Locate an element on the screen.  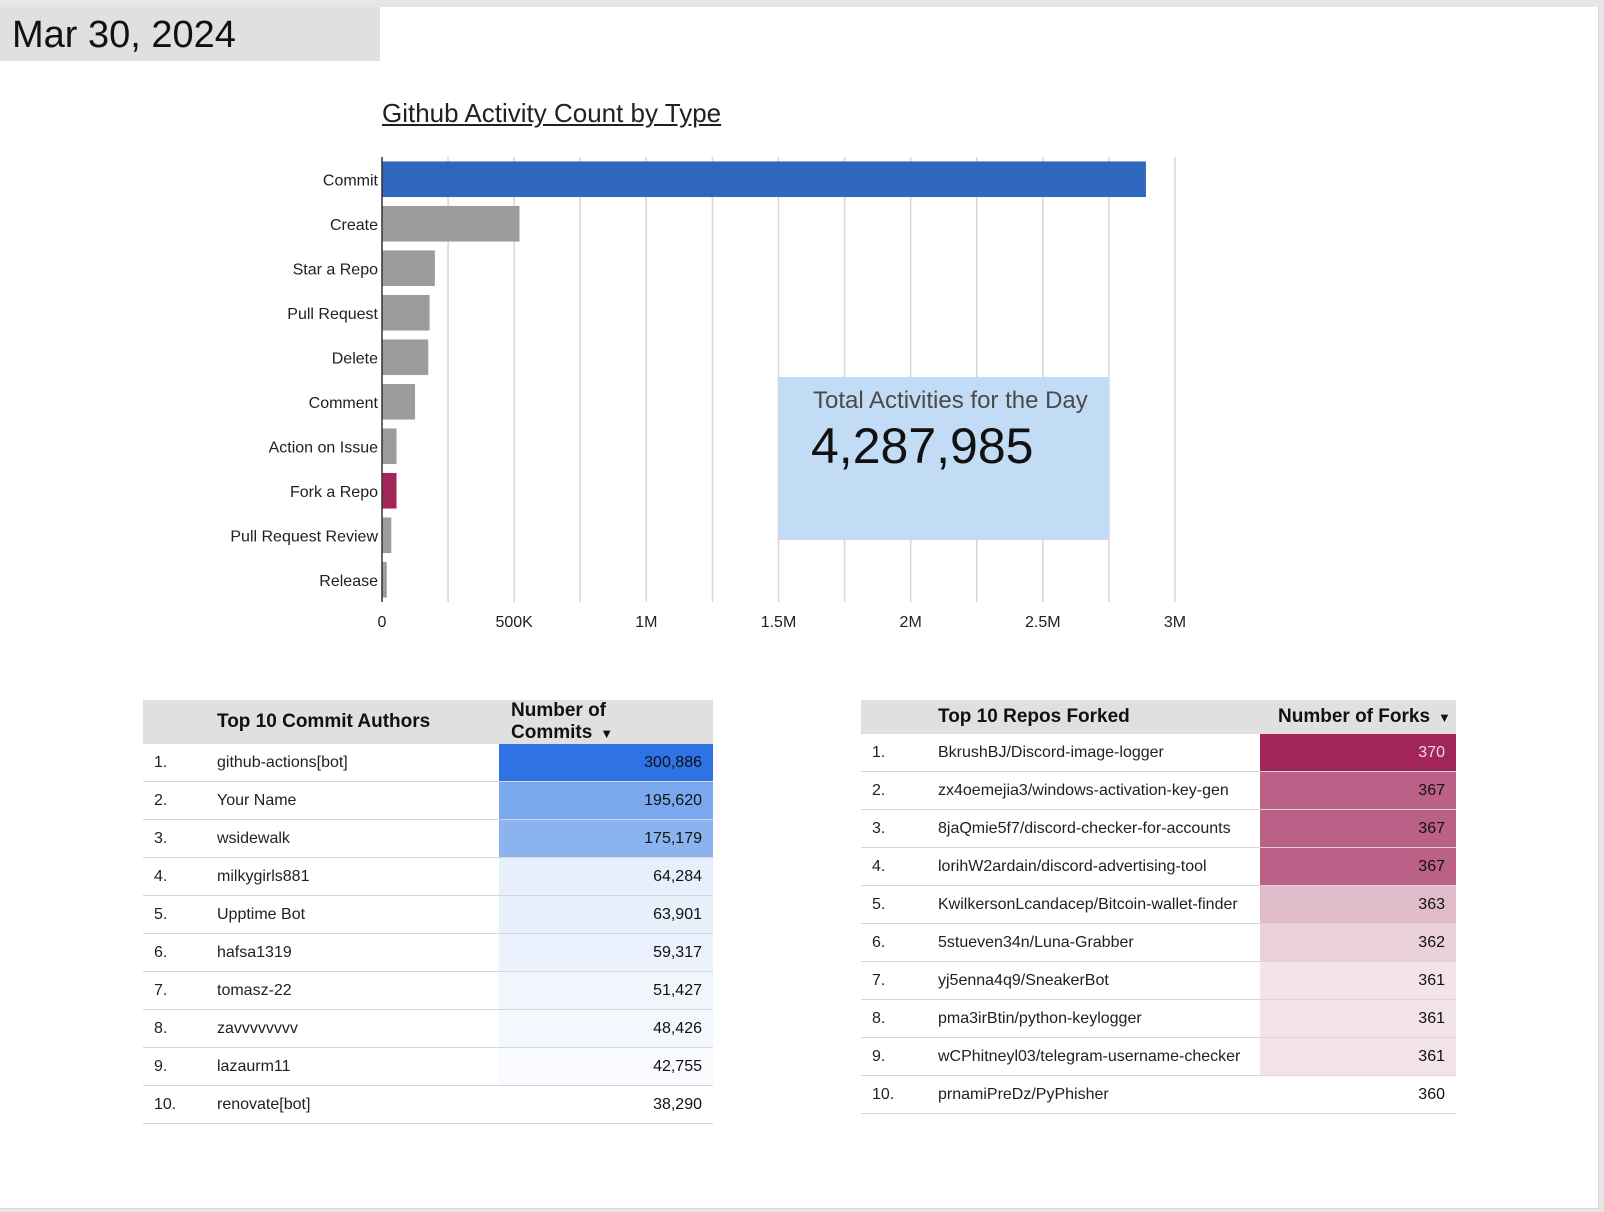
repos-forked-header-label: Top 10 Repos Forked is located at coordinates (1034, 716).